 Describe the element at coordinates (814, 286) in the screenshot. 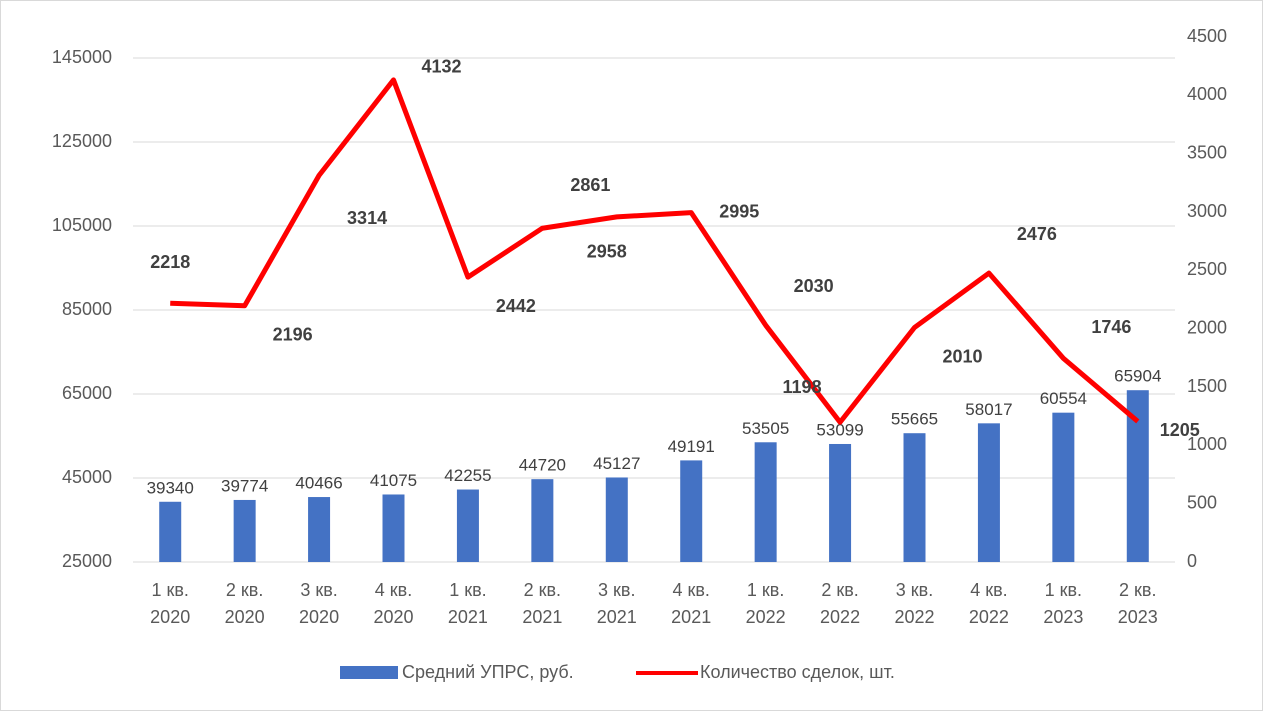

I see `line-value-label: 2030` at that location.